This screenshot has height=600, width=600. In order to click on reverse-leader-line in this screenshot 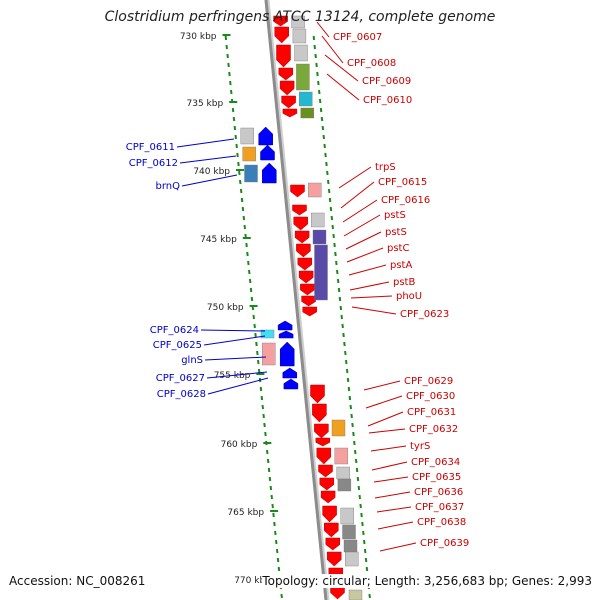, I will do `click(209, 180)`.